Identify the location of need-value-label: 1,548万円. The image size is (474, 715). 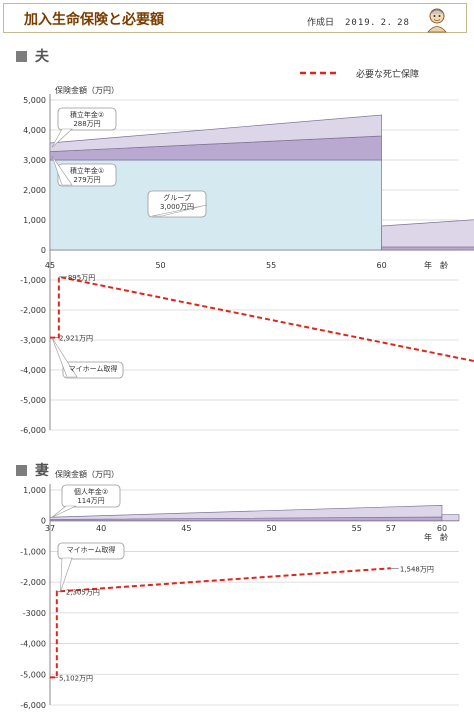
(417, 569).